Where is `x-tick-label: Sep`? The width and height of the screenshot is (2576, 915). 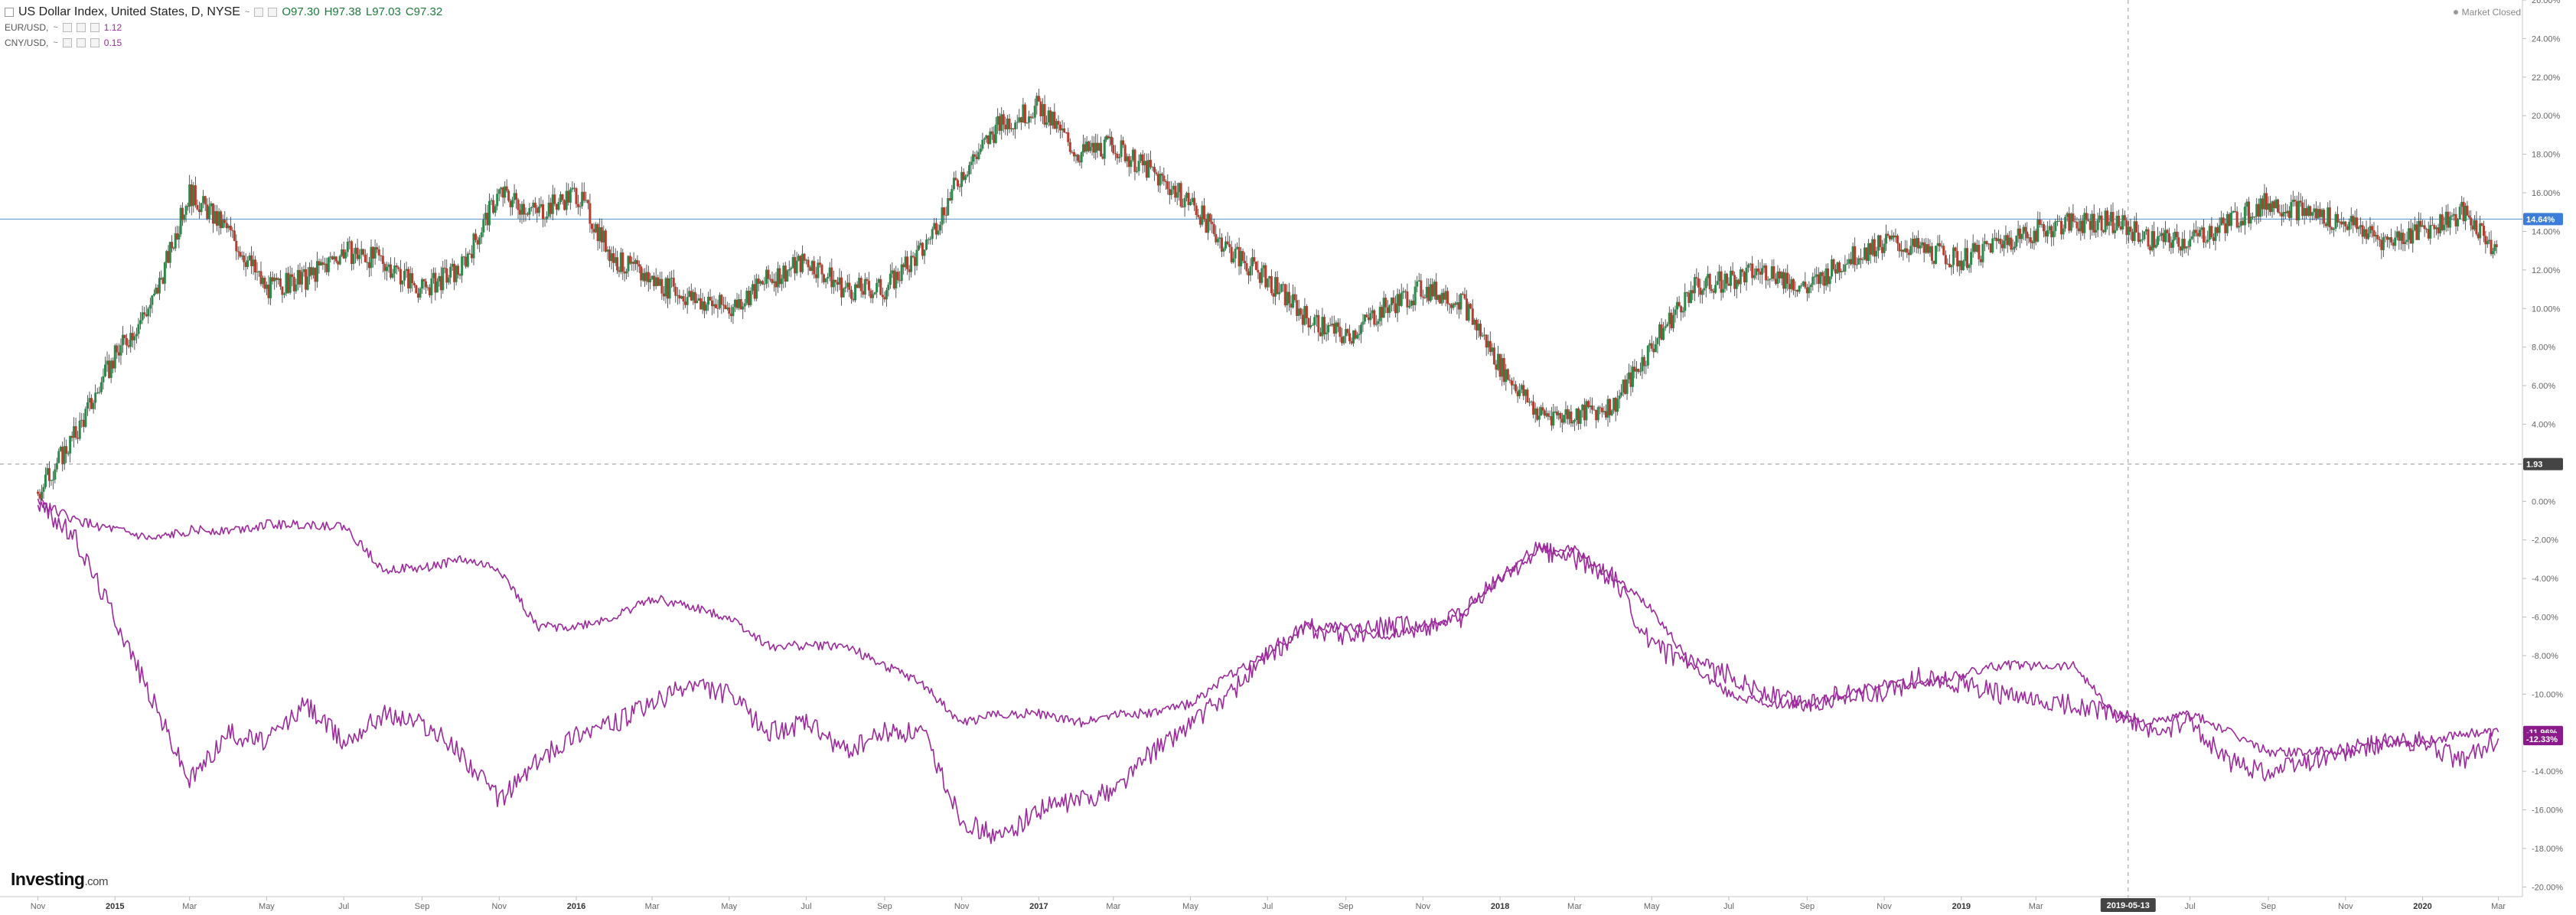
x-tick-label: Sep is located at coordinates (423, 907).